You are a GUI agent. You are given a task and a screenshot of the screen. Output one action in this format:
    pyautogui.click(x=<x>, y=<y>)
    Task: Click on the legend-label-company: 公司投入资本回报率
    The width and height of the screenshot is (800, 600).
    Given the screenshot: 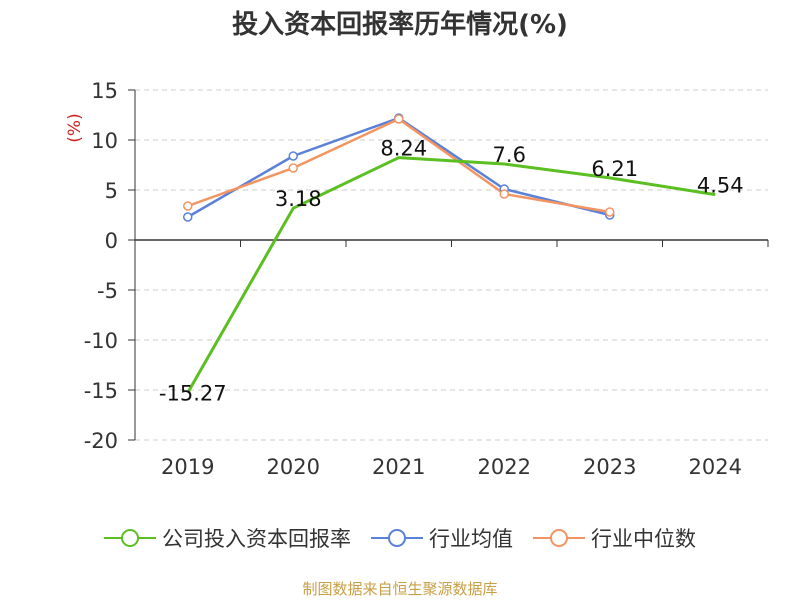 What is the action you would take?
    pyautogui.click(x=256, y=539)
    